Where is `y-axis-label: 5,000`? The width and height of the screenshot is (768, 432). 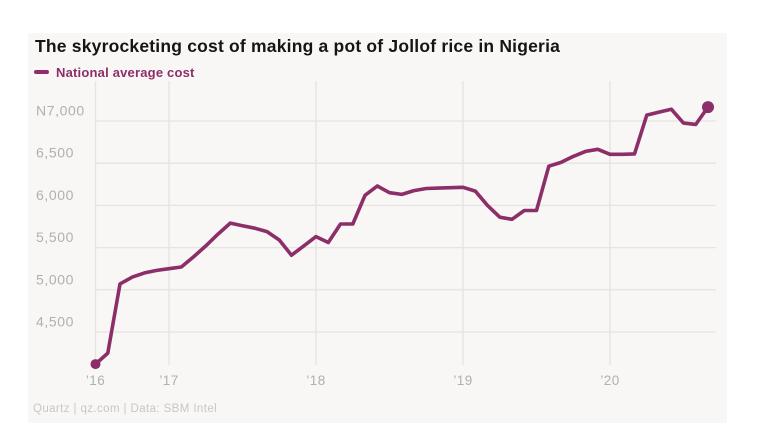
y-axis-label: 5,000 is located at coordinates (55, 279).